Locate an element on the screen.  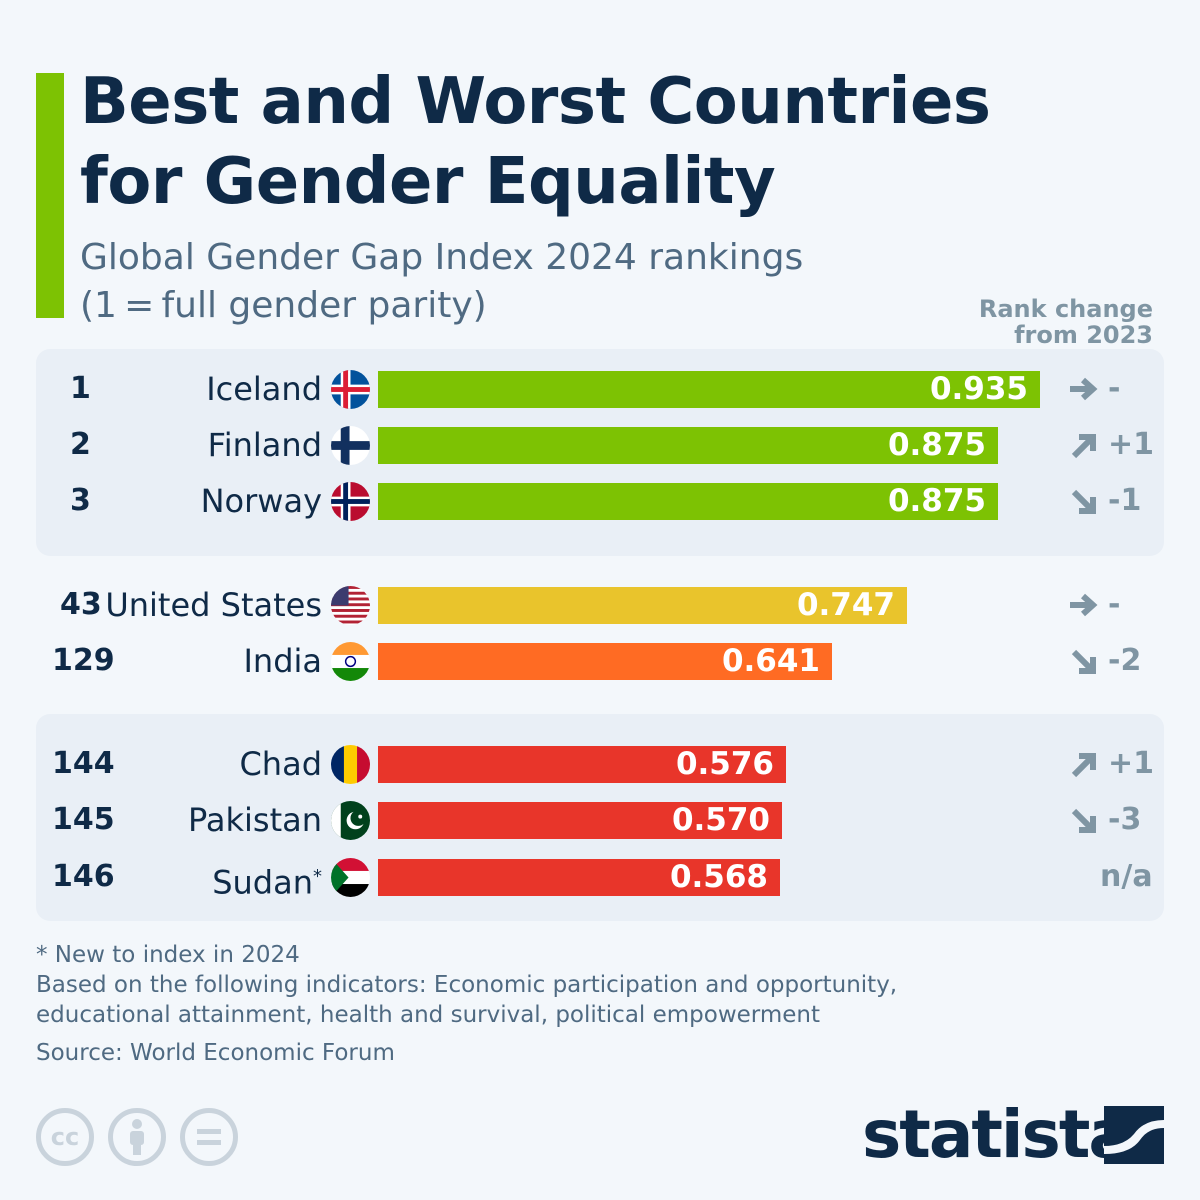
rank-label: 1 is located at coordinates (80, 388).